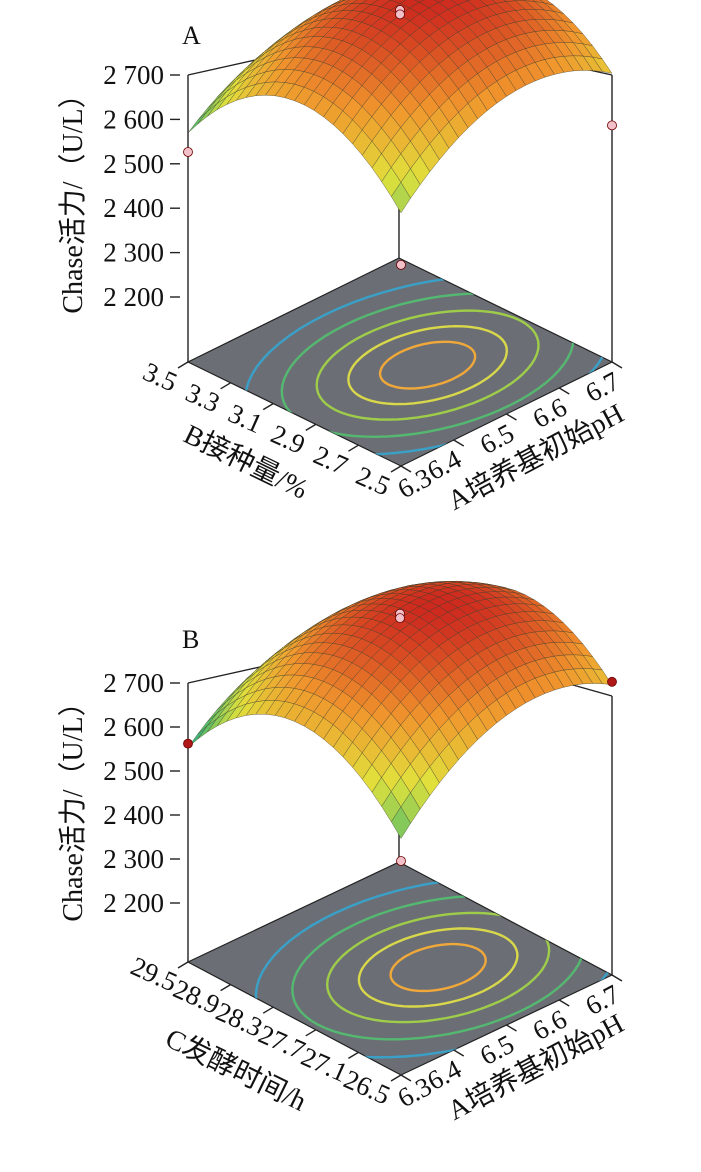 This screenshot has width=701, height=1172. I want to click on panel-label: B, so click(190, 639).